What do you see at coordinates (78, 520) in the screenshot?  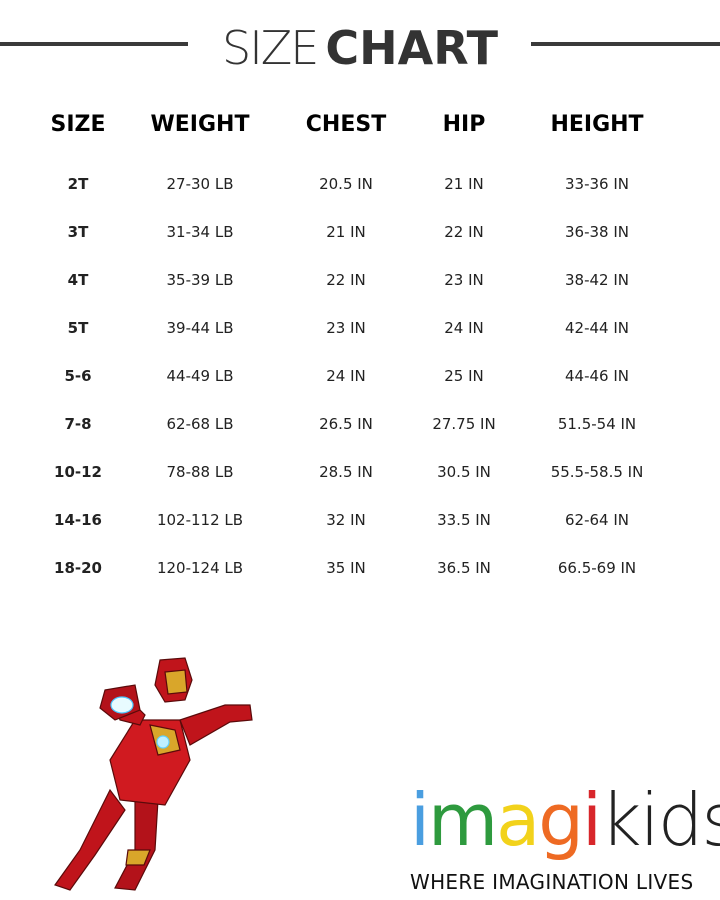 I see `size-label: 14-16` at bounding box center [78, 520].